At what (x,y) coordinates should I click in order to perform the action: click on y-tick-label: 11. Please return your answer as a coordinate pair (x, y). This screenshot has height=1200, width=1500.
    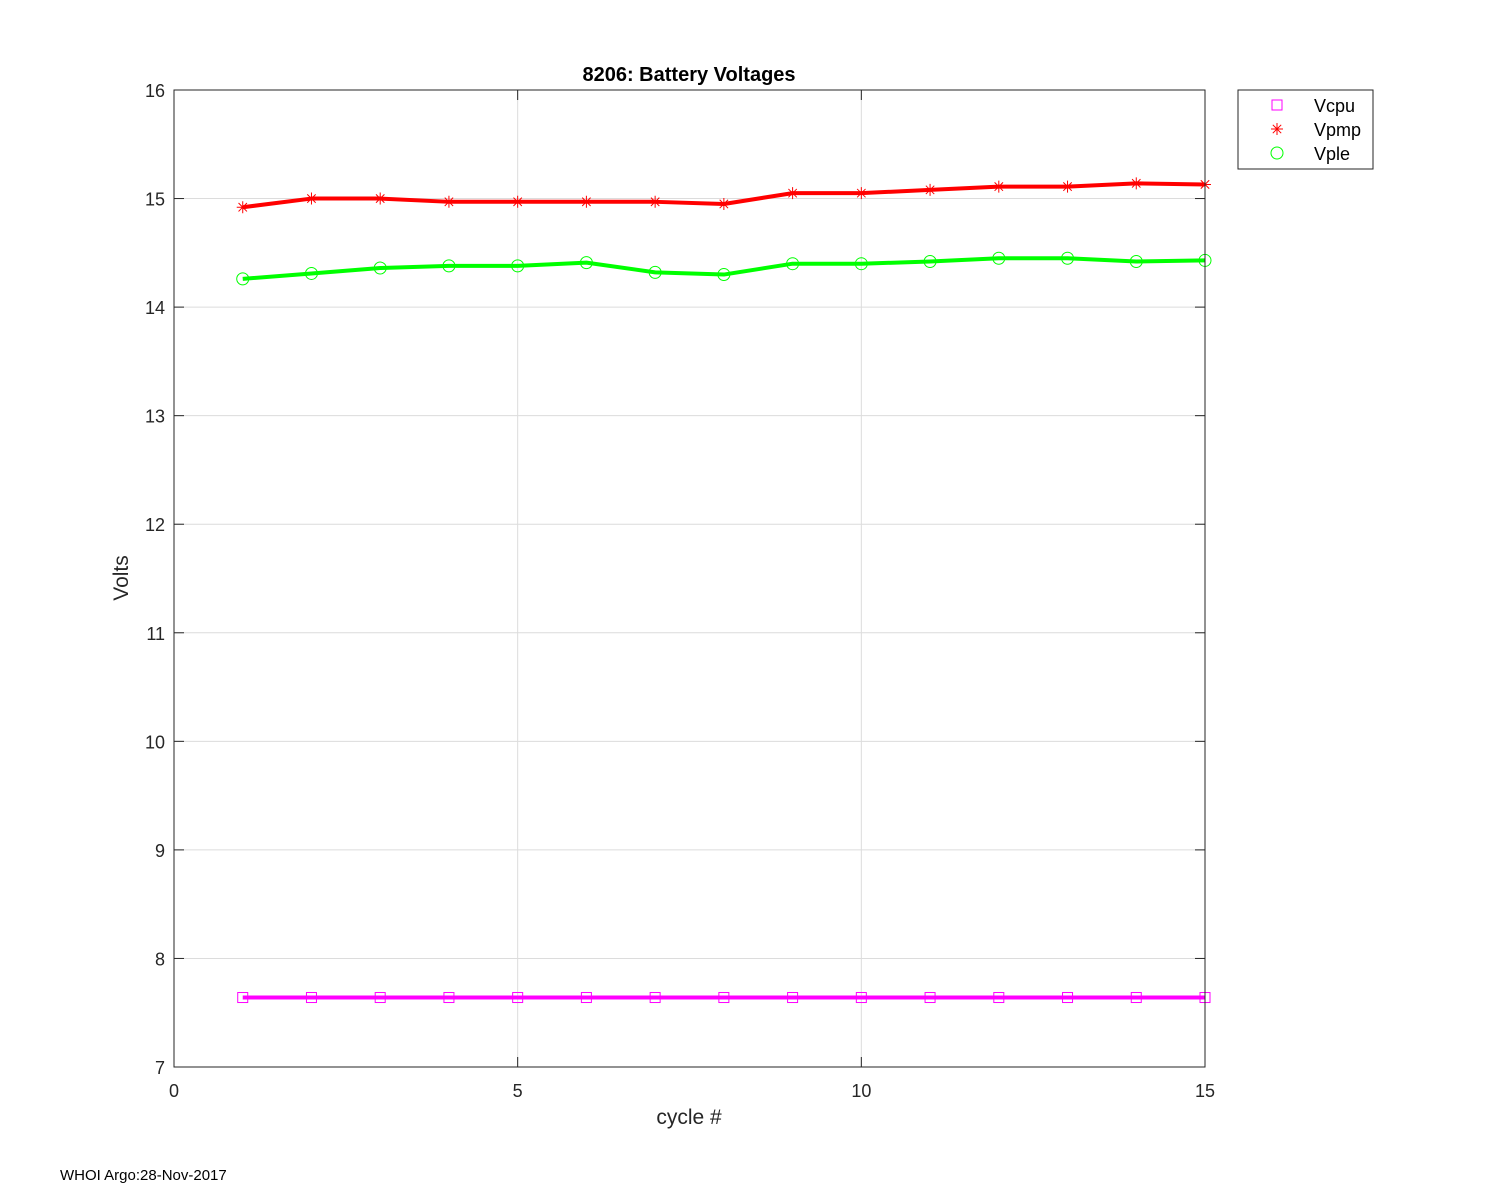
    Looking at the image, I should click on (155, 634).